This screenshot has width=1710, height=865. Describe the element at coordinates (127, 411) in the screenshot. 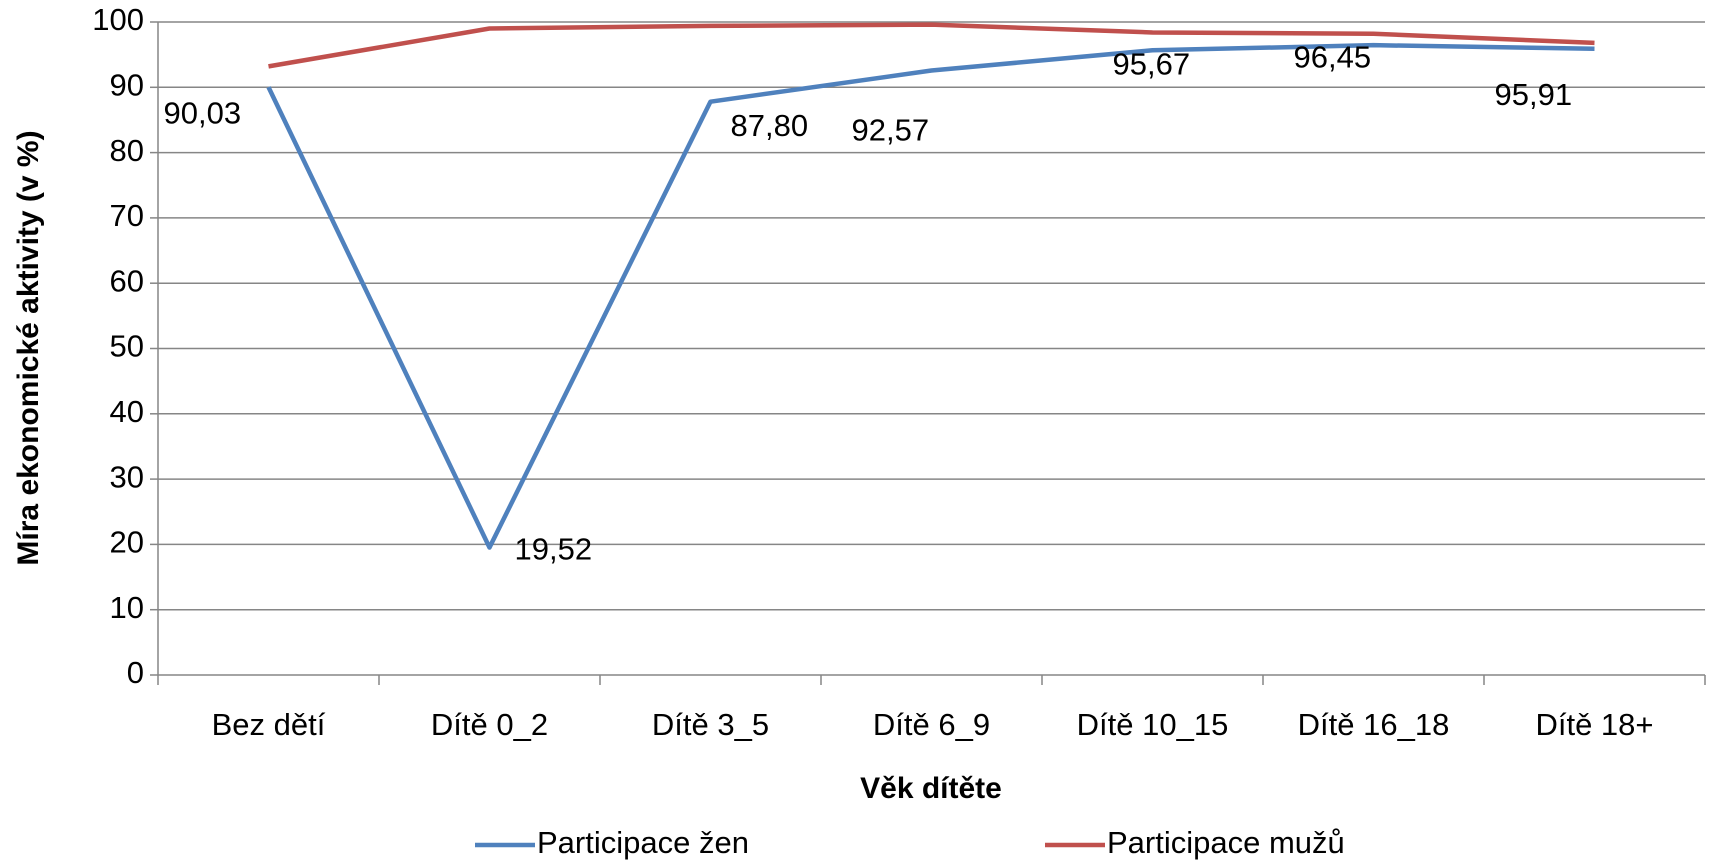

I see `y-tick-label: 40` at that location.